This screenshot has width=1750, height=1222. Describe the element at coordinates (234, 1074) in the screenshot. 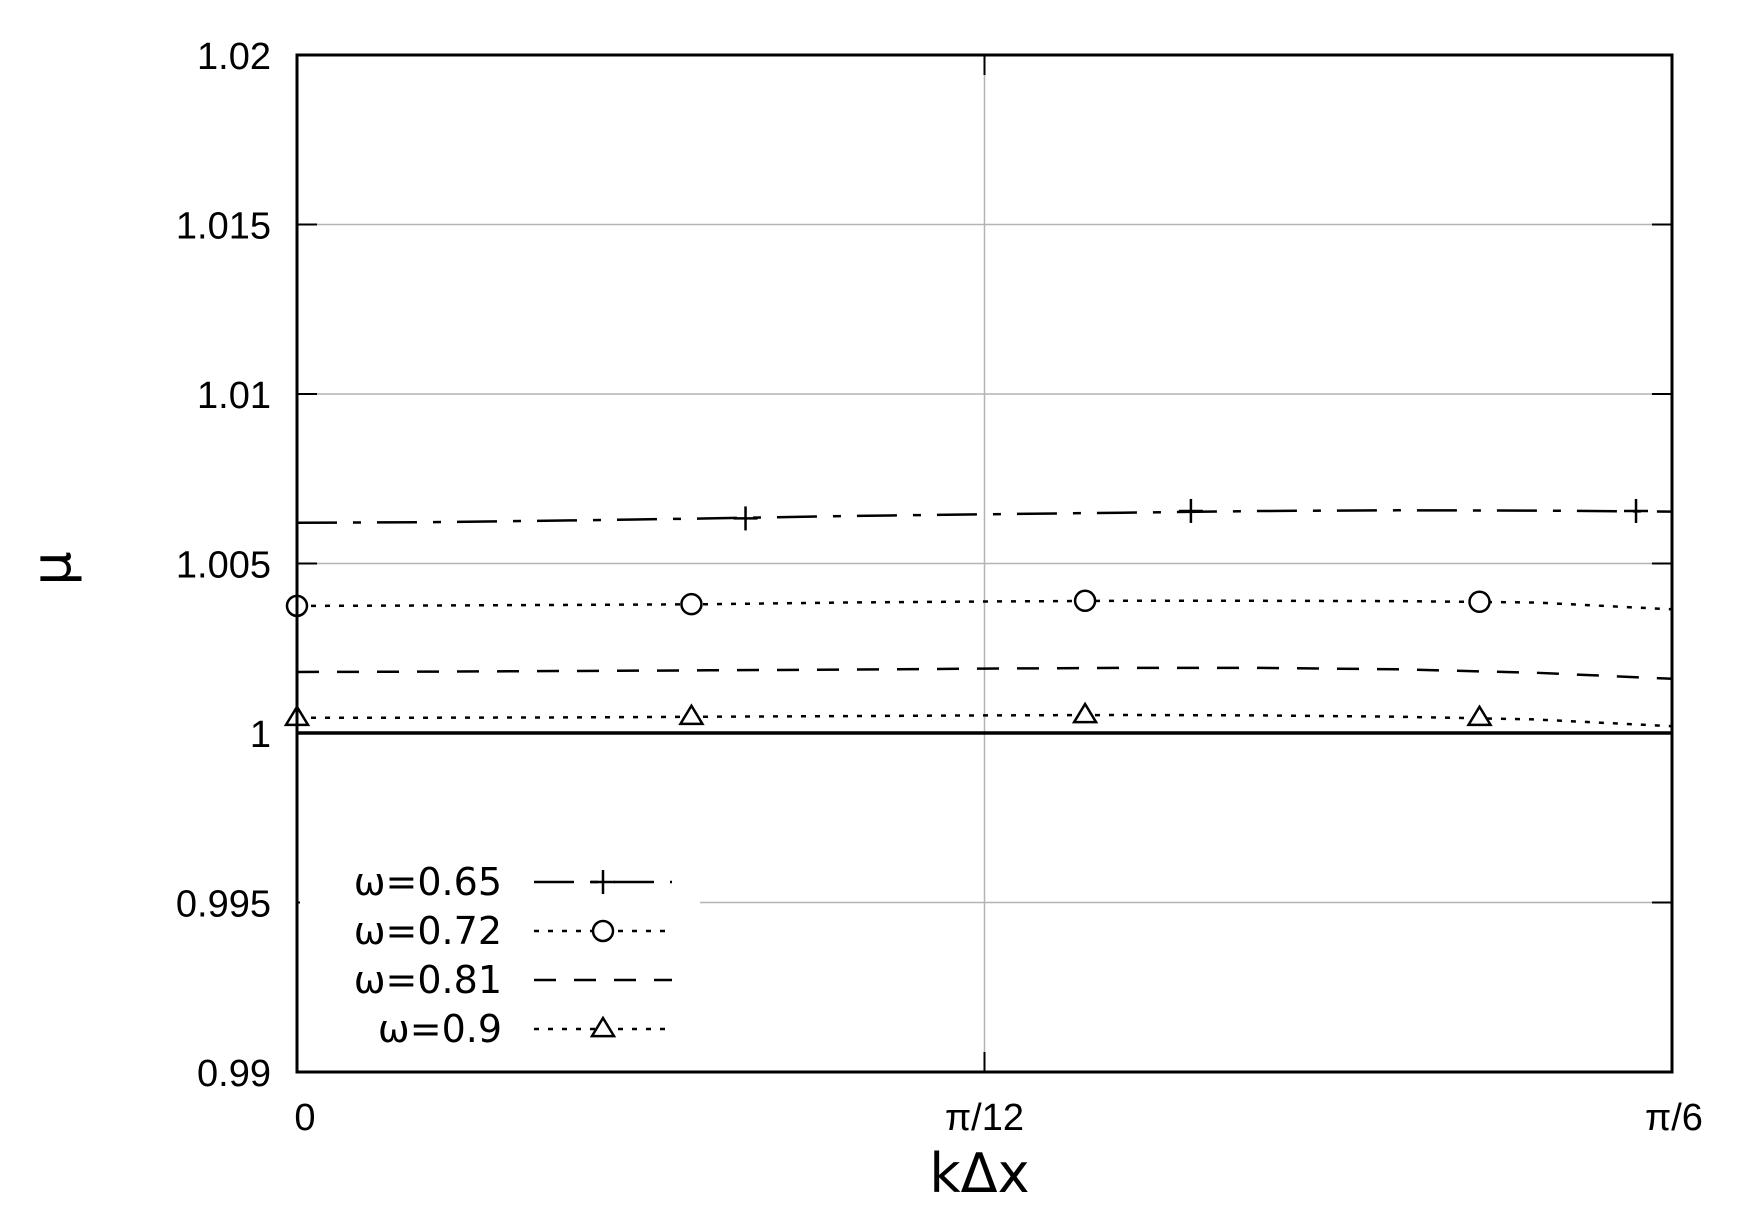

I see `y-tick-label: 0.99` at that location.